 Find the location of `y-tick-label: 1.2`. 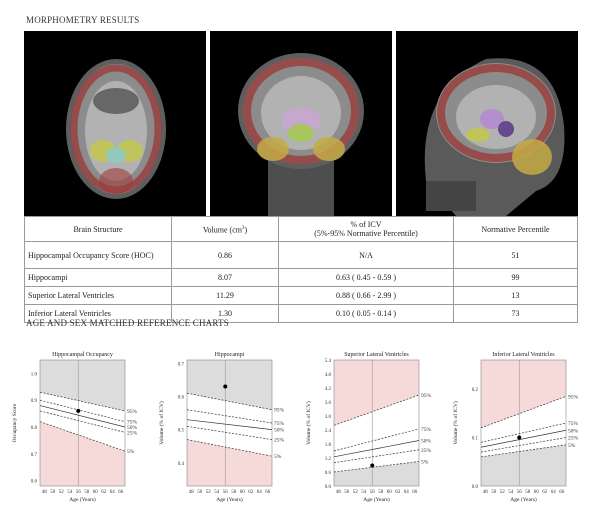

y-tick-label: 1.2 is located at coordinates (328, 459).